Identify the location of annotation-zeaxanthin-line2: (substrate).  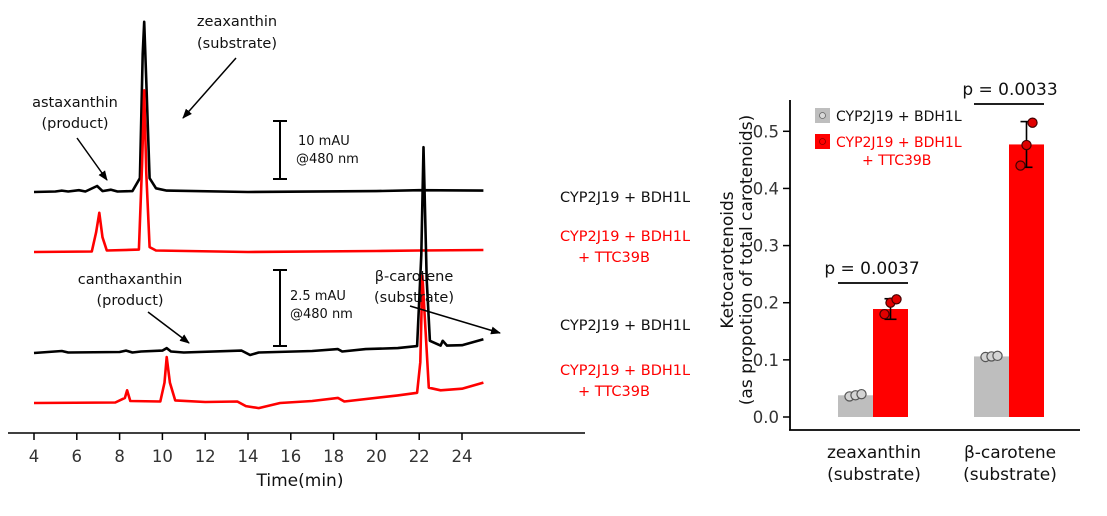
(237, 44).